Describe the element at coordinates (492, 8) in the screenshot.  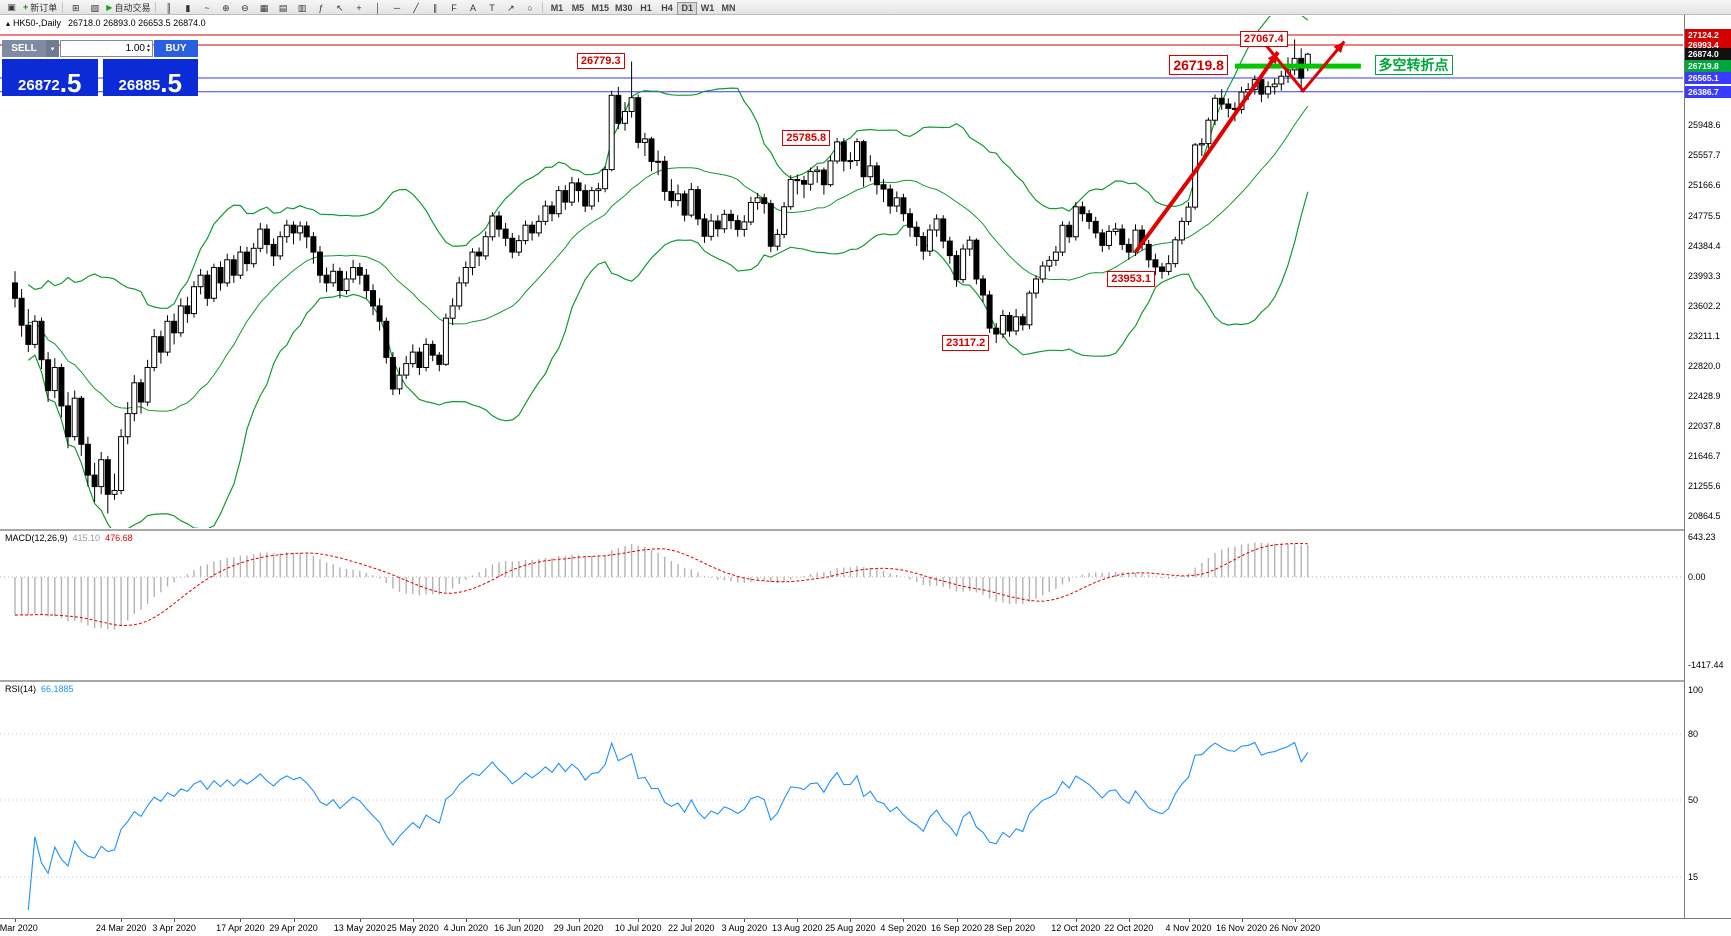
I see `label-icon: T` at that location.